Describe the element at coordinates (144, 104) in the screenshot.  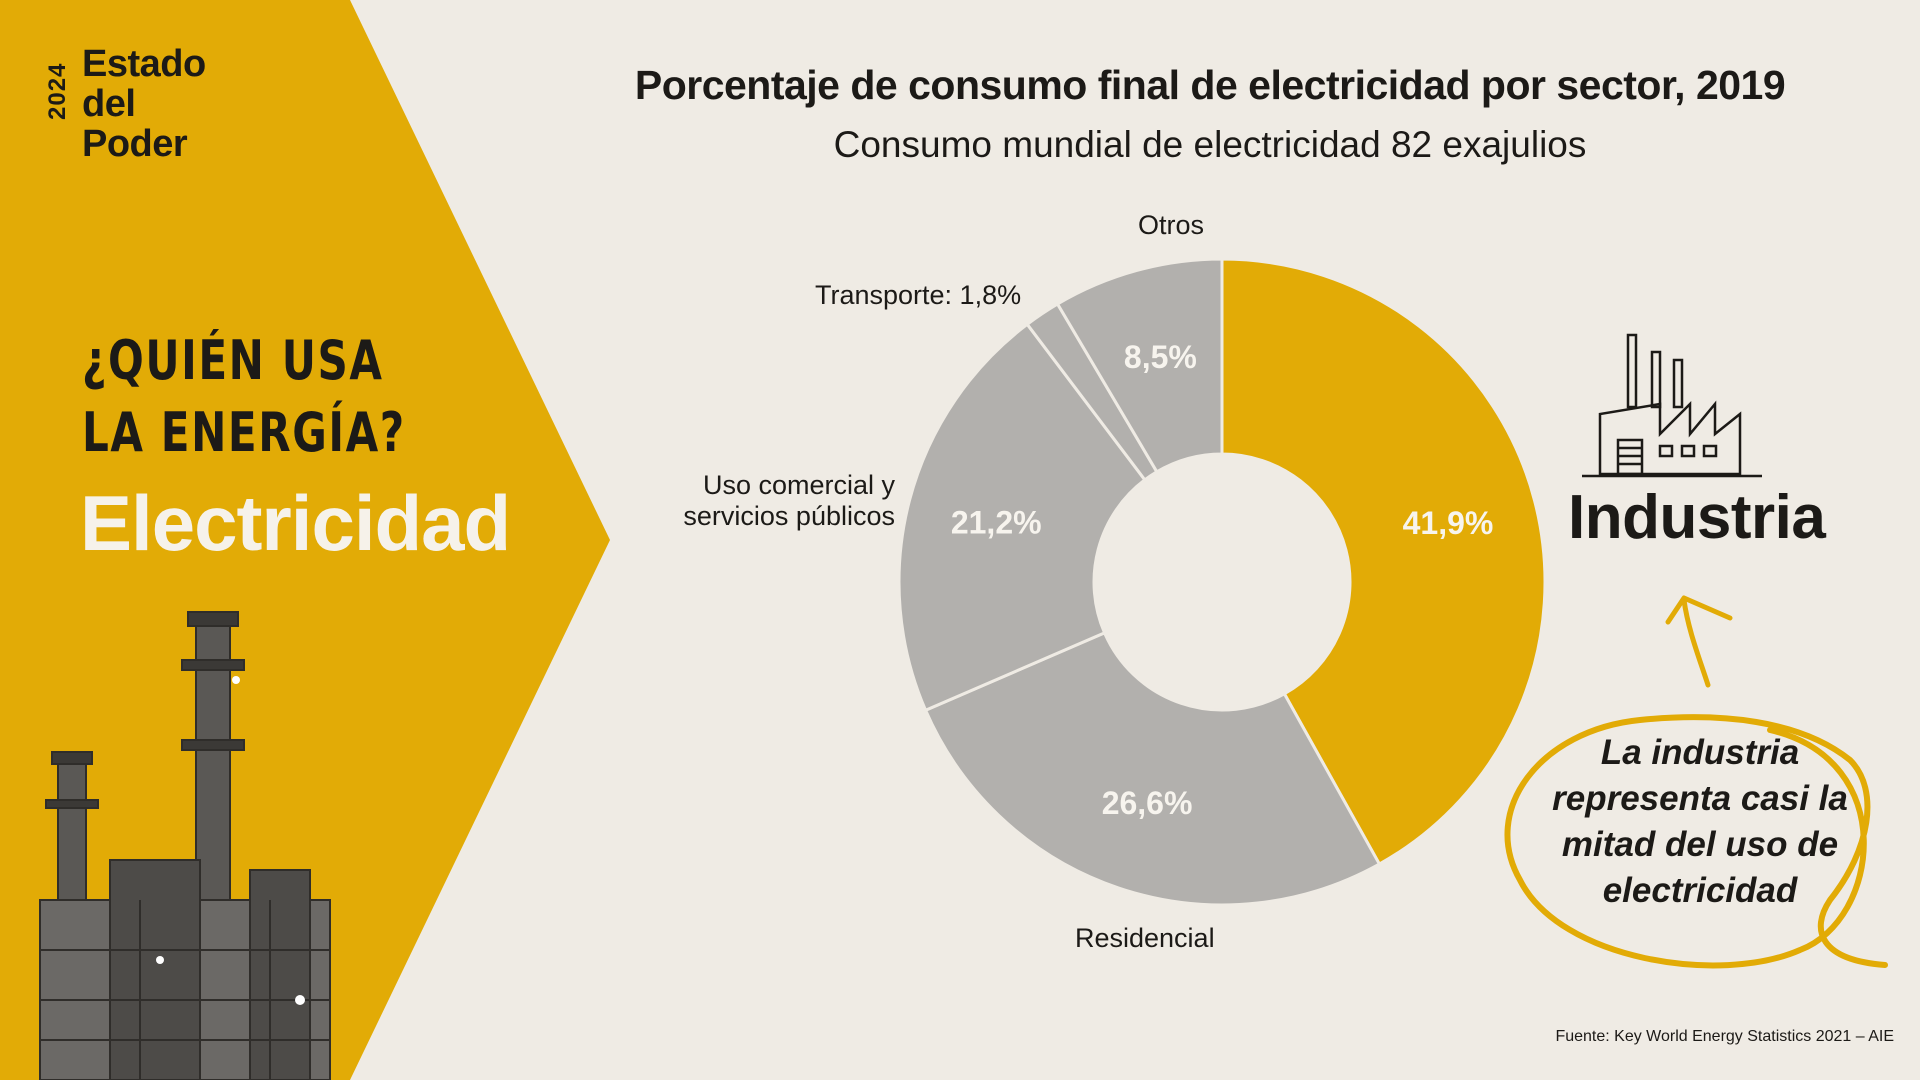
I see `brand-name: Estado del Poder` at that location.